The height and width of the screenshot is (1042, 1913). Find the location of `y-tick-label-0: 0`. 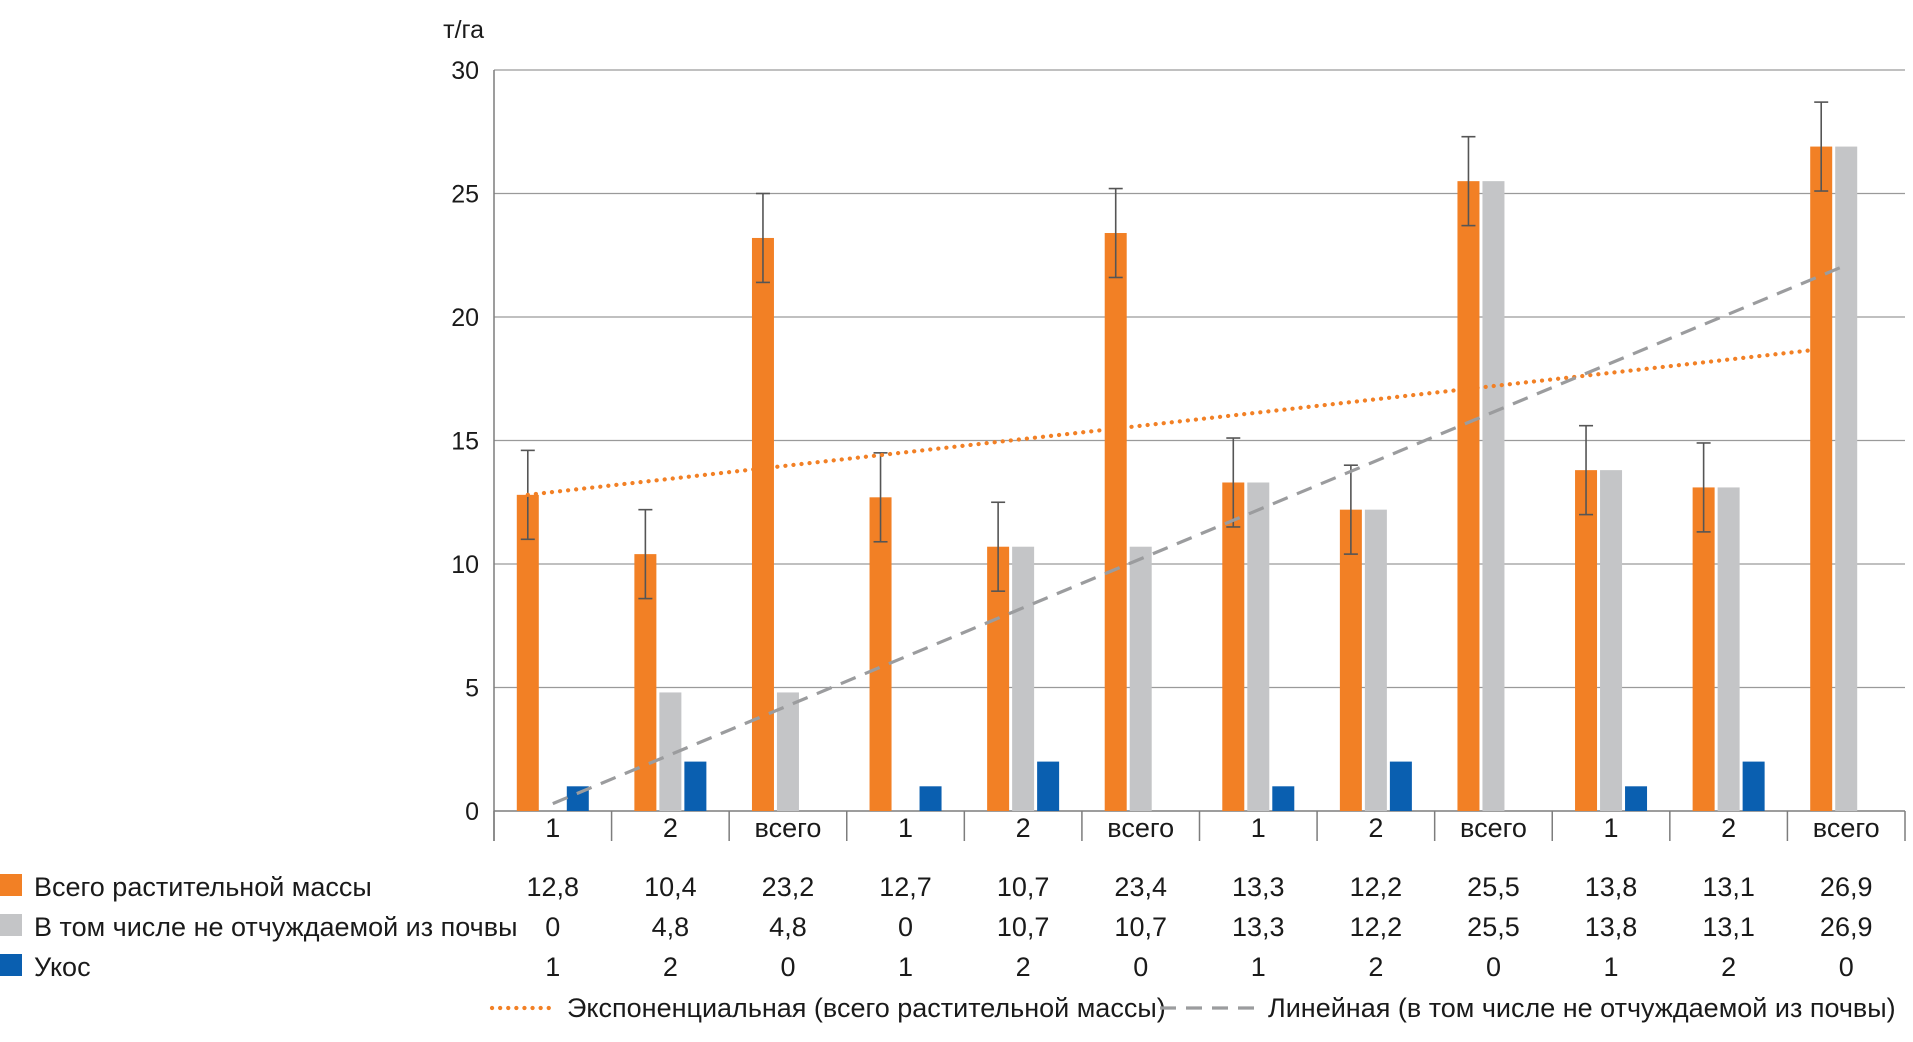

y-tick-label-0: 0 is located at coordinates (472, 812).